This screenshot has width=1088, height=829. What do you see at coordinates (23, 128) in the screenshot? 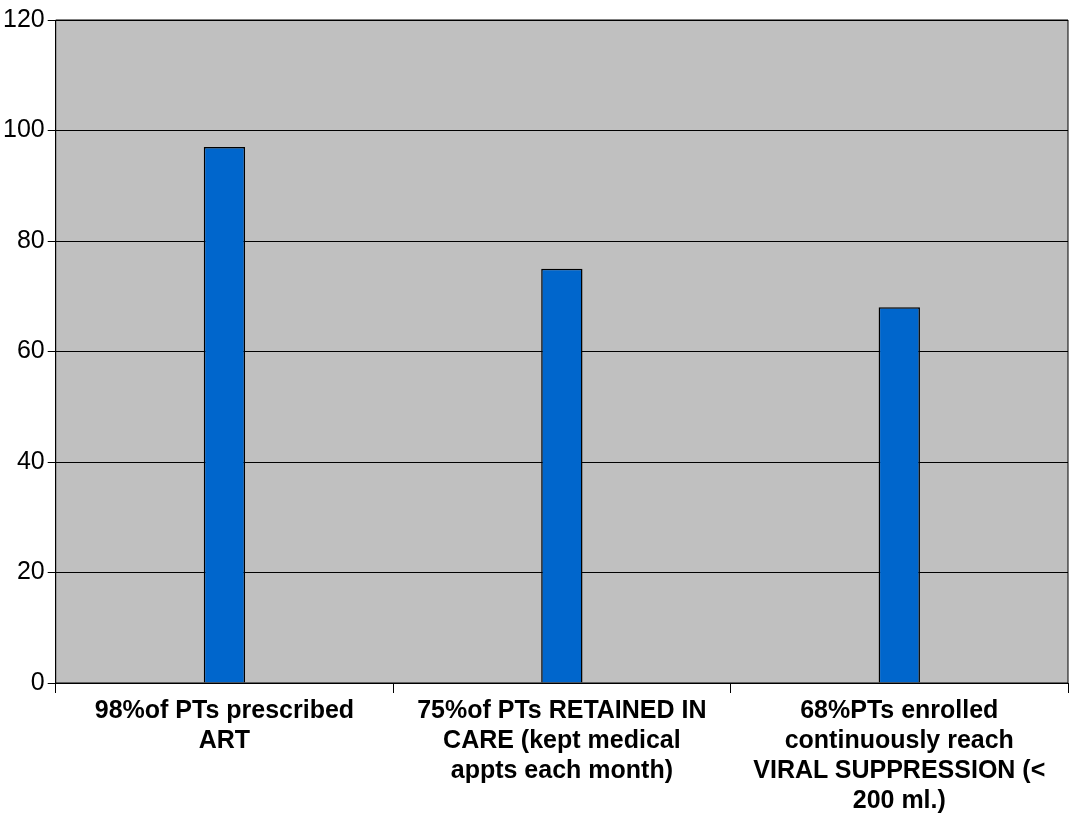
I see `y-tick-label: 100` at bounding box center [23, 128].